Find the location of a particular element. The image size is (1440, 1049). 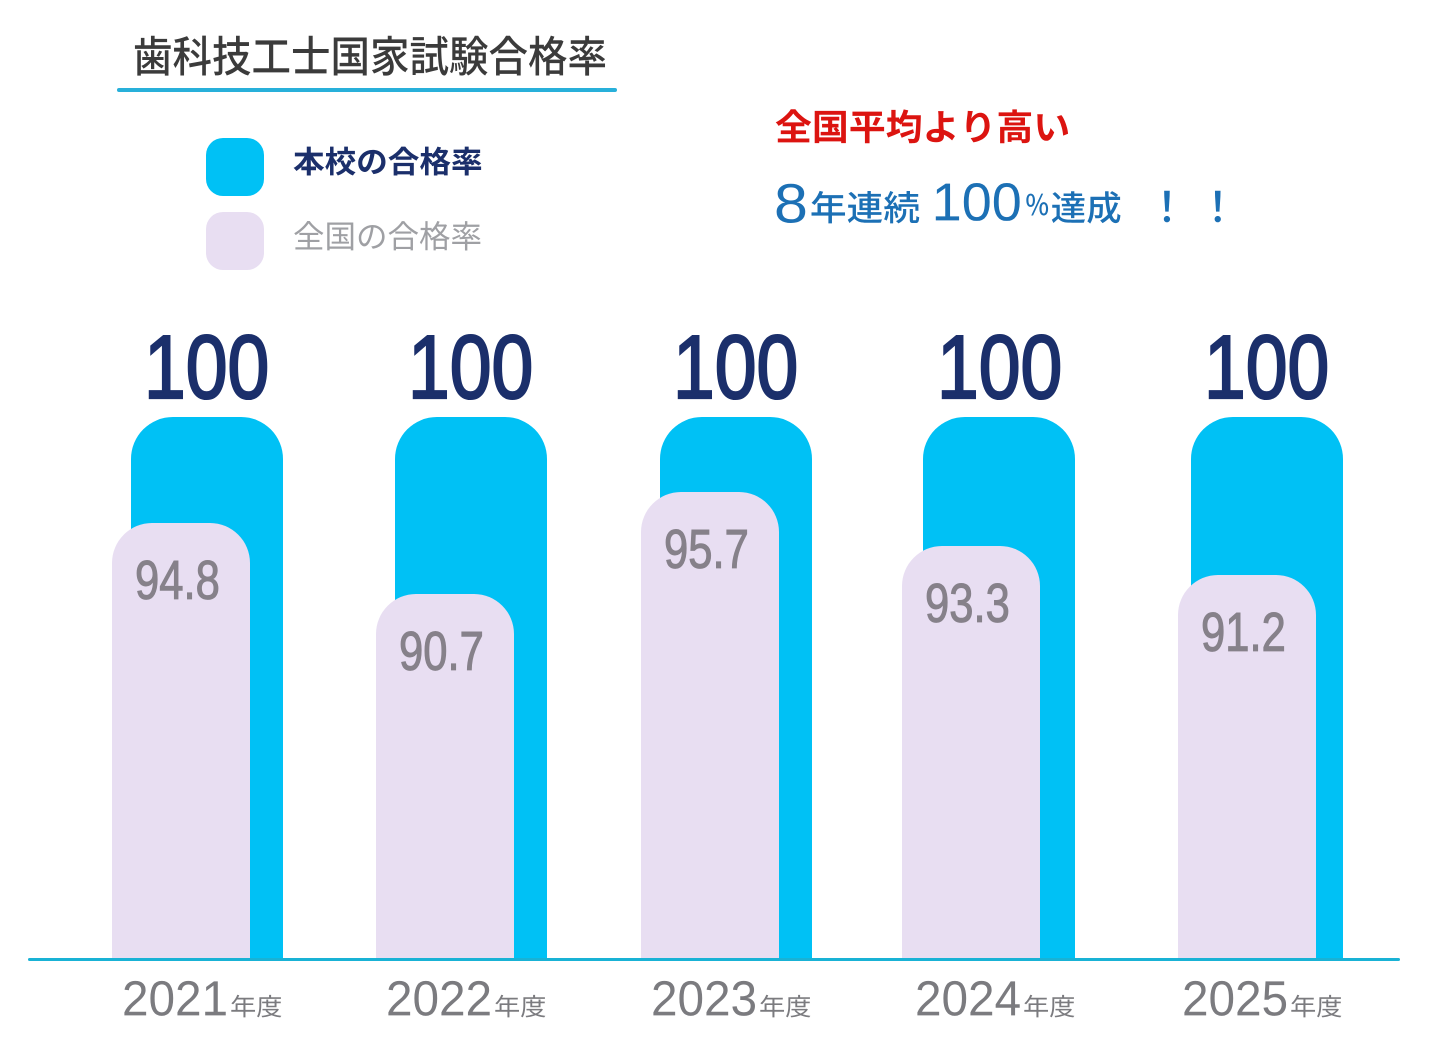

year-label-2022: 2022年度 is located at coordinates (466, 998).